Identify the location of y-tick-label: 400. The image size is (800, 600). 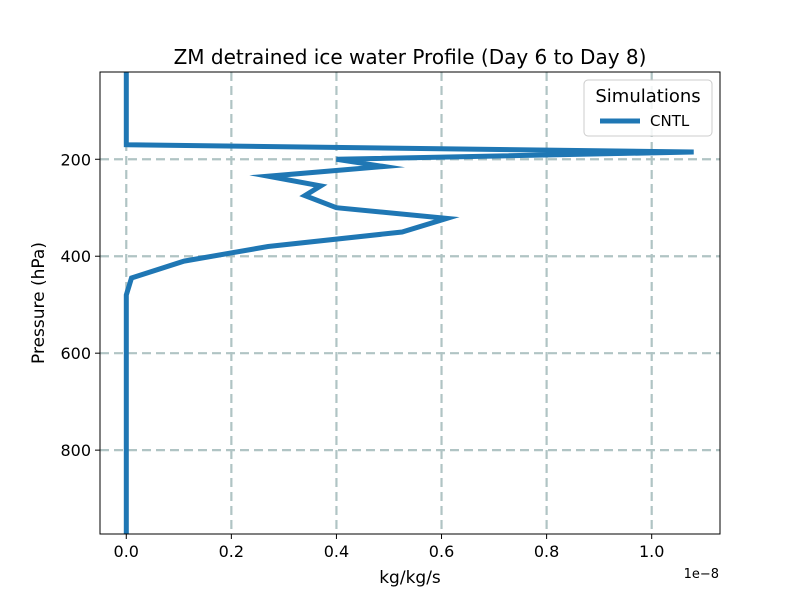
(75, 256).